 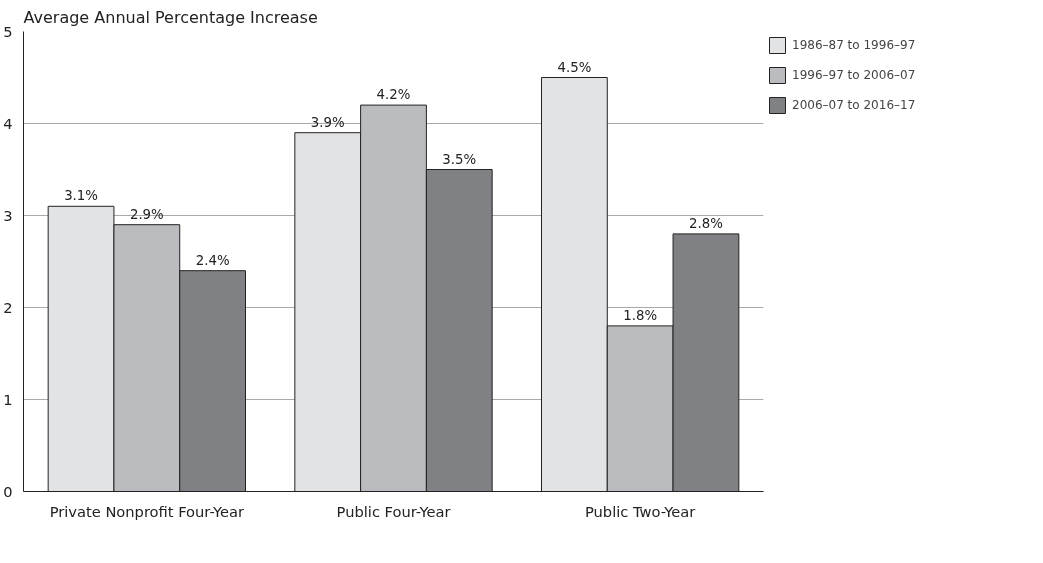 What do you see at coordinates (8, 399) in the screenshot?
I see `y-tick-label: 1` at bounding box center [8, 399].